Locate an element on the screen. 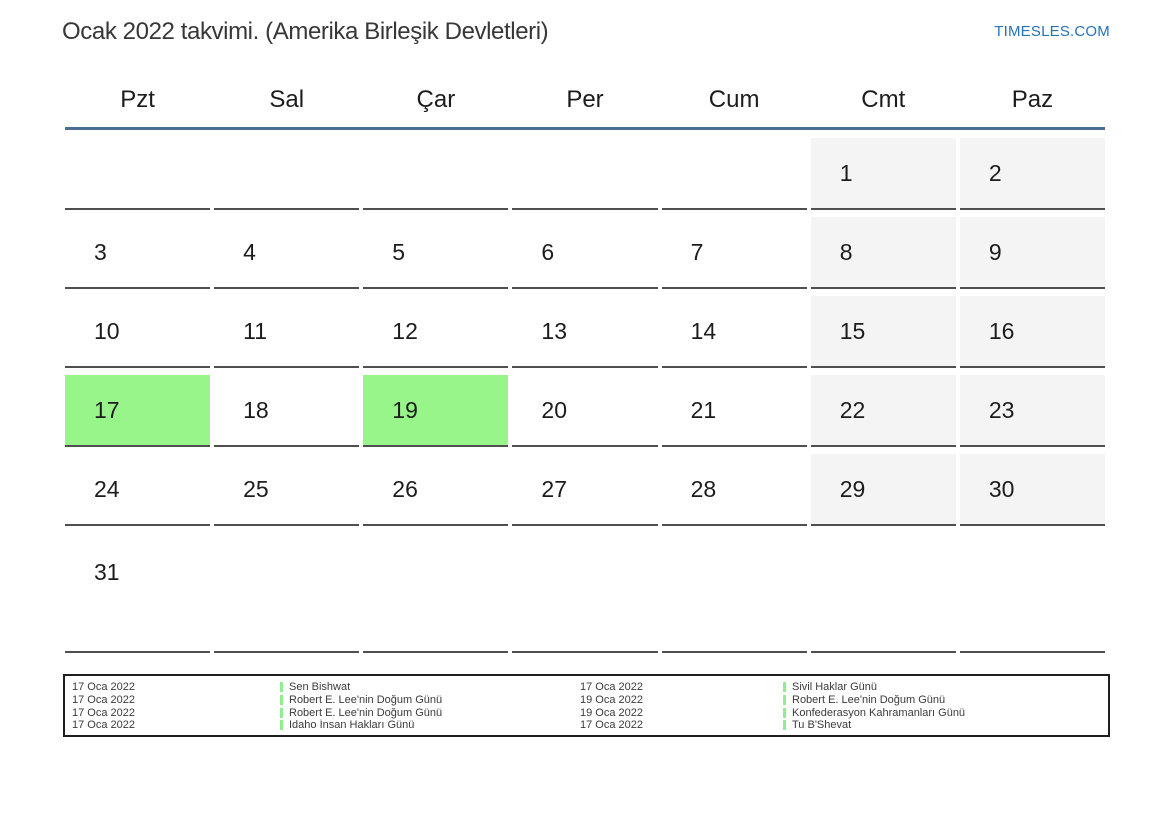 This screenshot has width=1169, height=827. day-number: 8 is located at coordinates (846, 251).